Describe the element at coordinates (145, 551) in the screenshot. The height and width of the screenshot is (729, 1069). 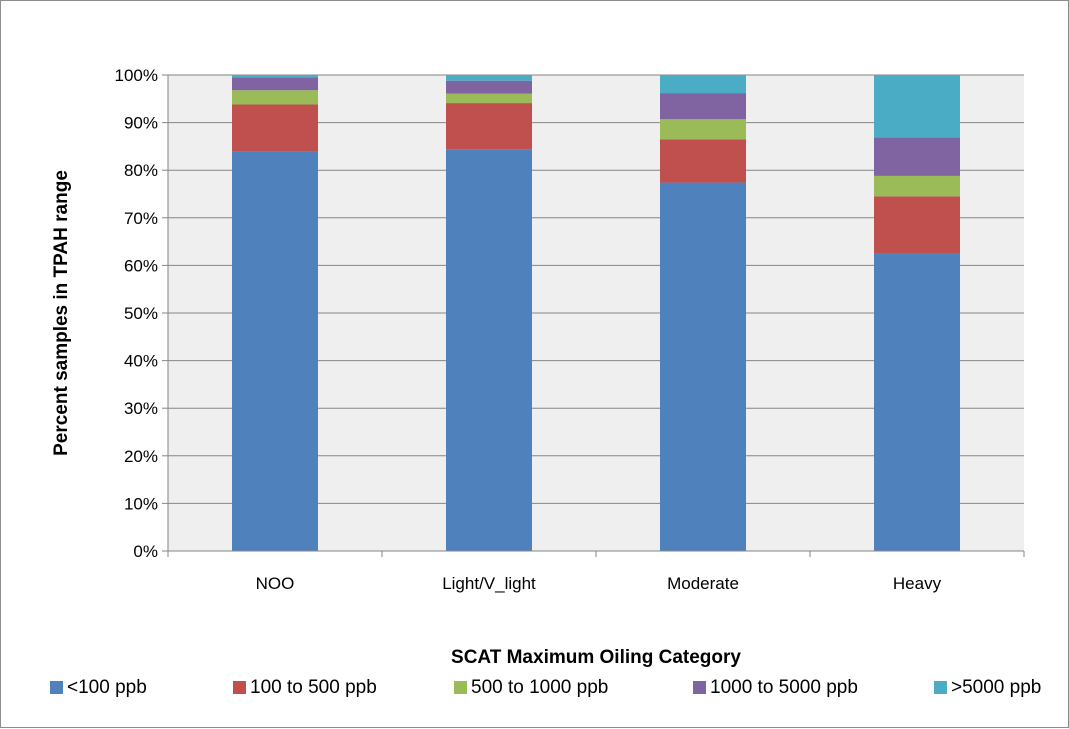
I see `y-tick-label: 0%` at that location.